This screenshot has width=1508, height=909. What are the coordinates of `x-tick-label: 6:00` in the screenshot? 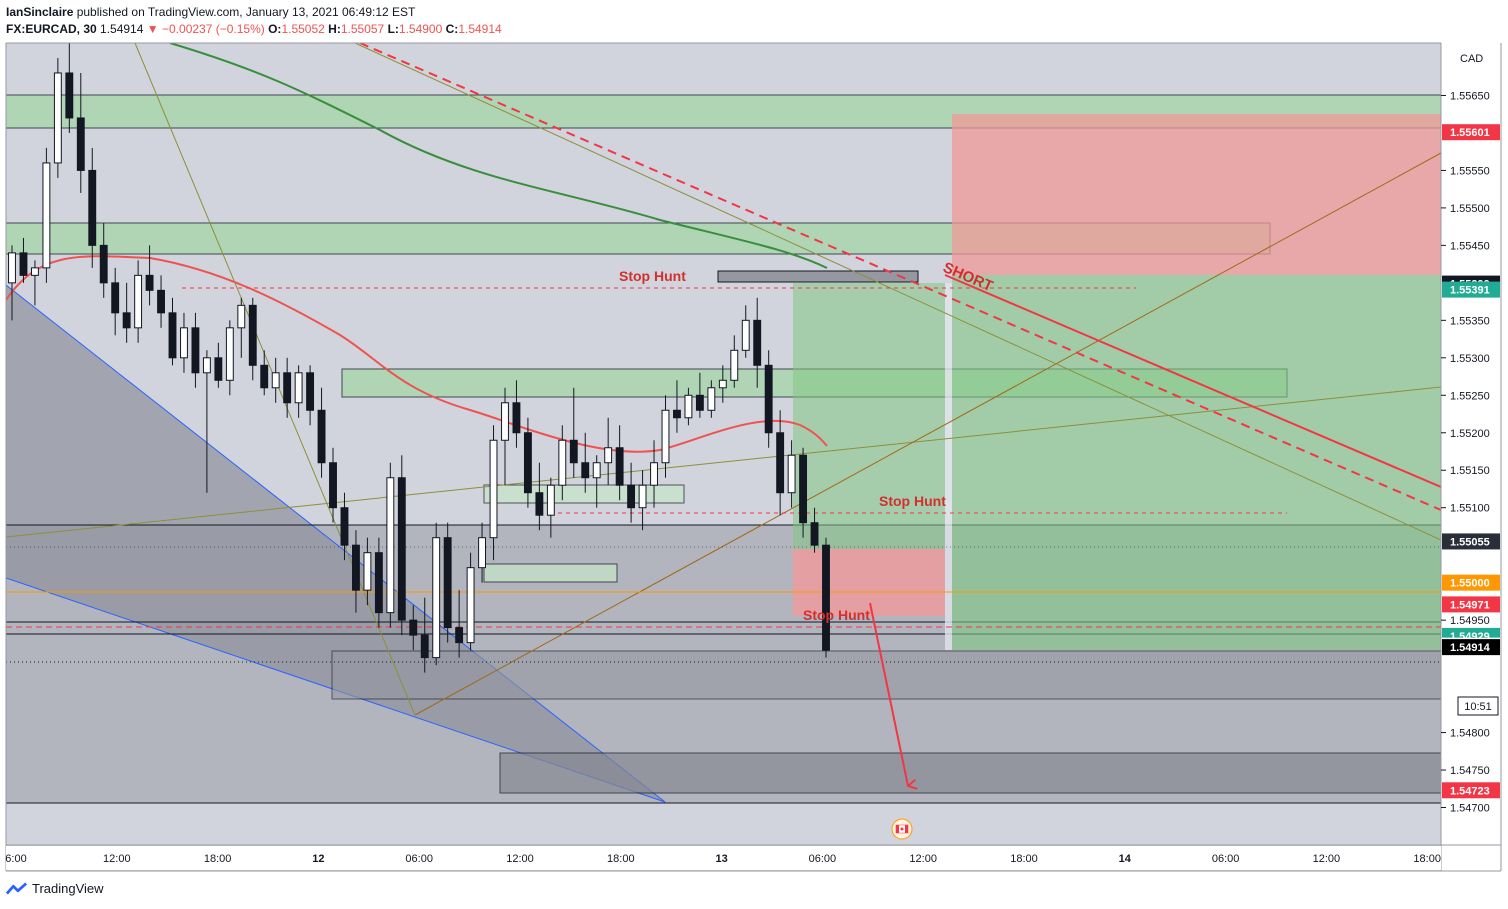 It's located at (15, 859).